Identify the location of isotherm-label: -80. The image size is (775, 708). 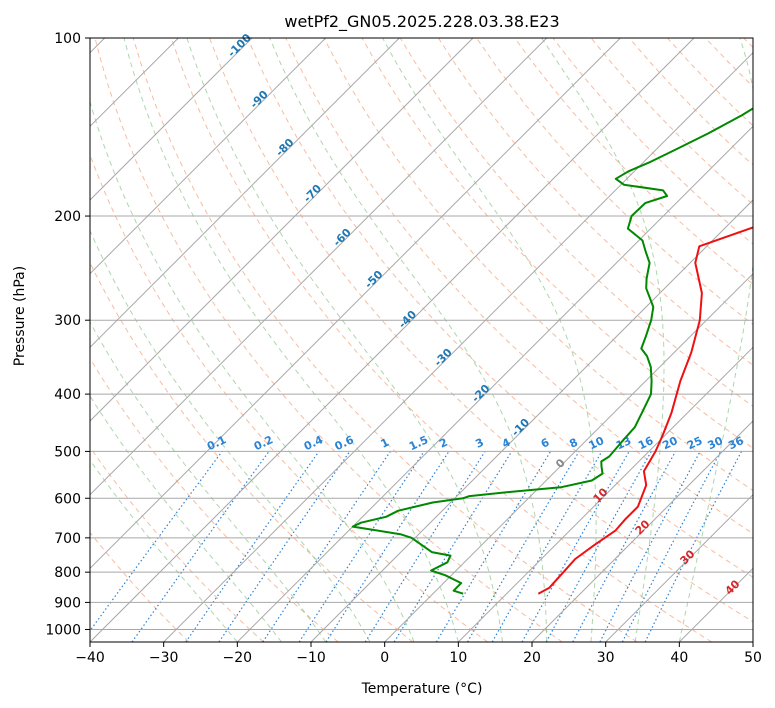
(284, 147).